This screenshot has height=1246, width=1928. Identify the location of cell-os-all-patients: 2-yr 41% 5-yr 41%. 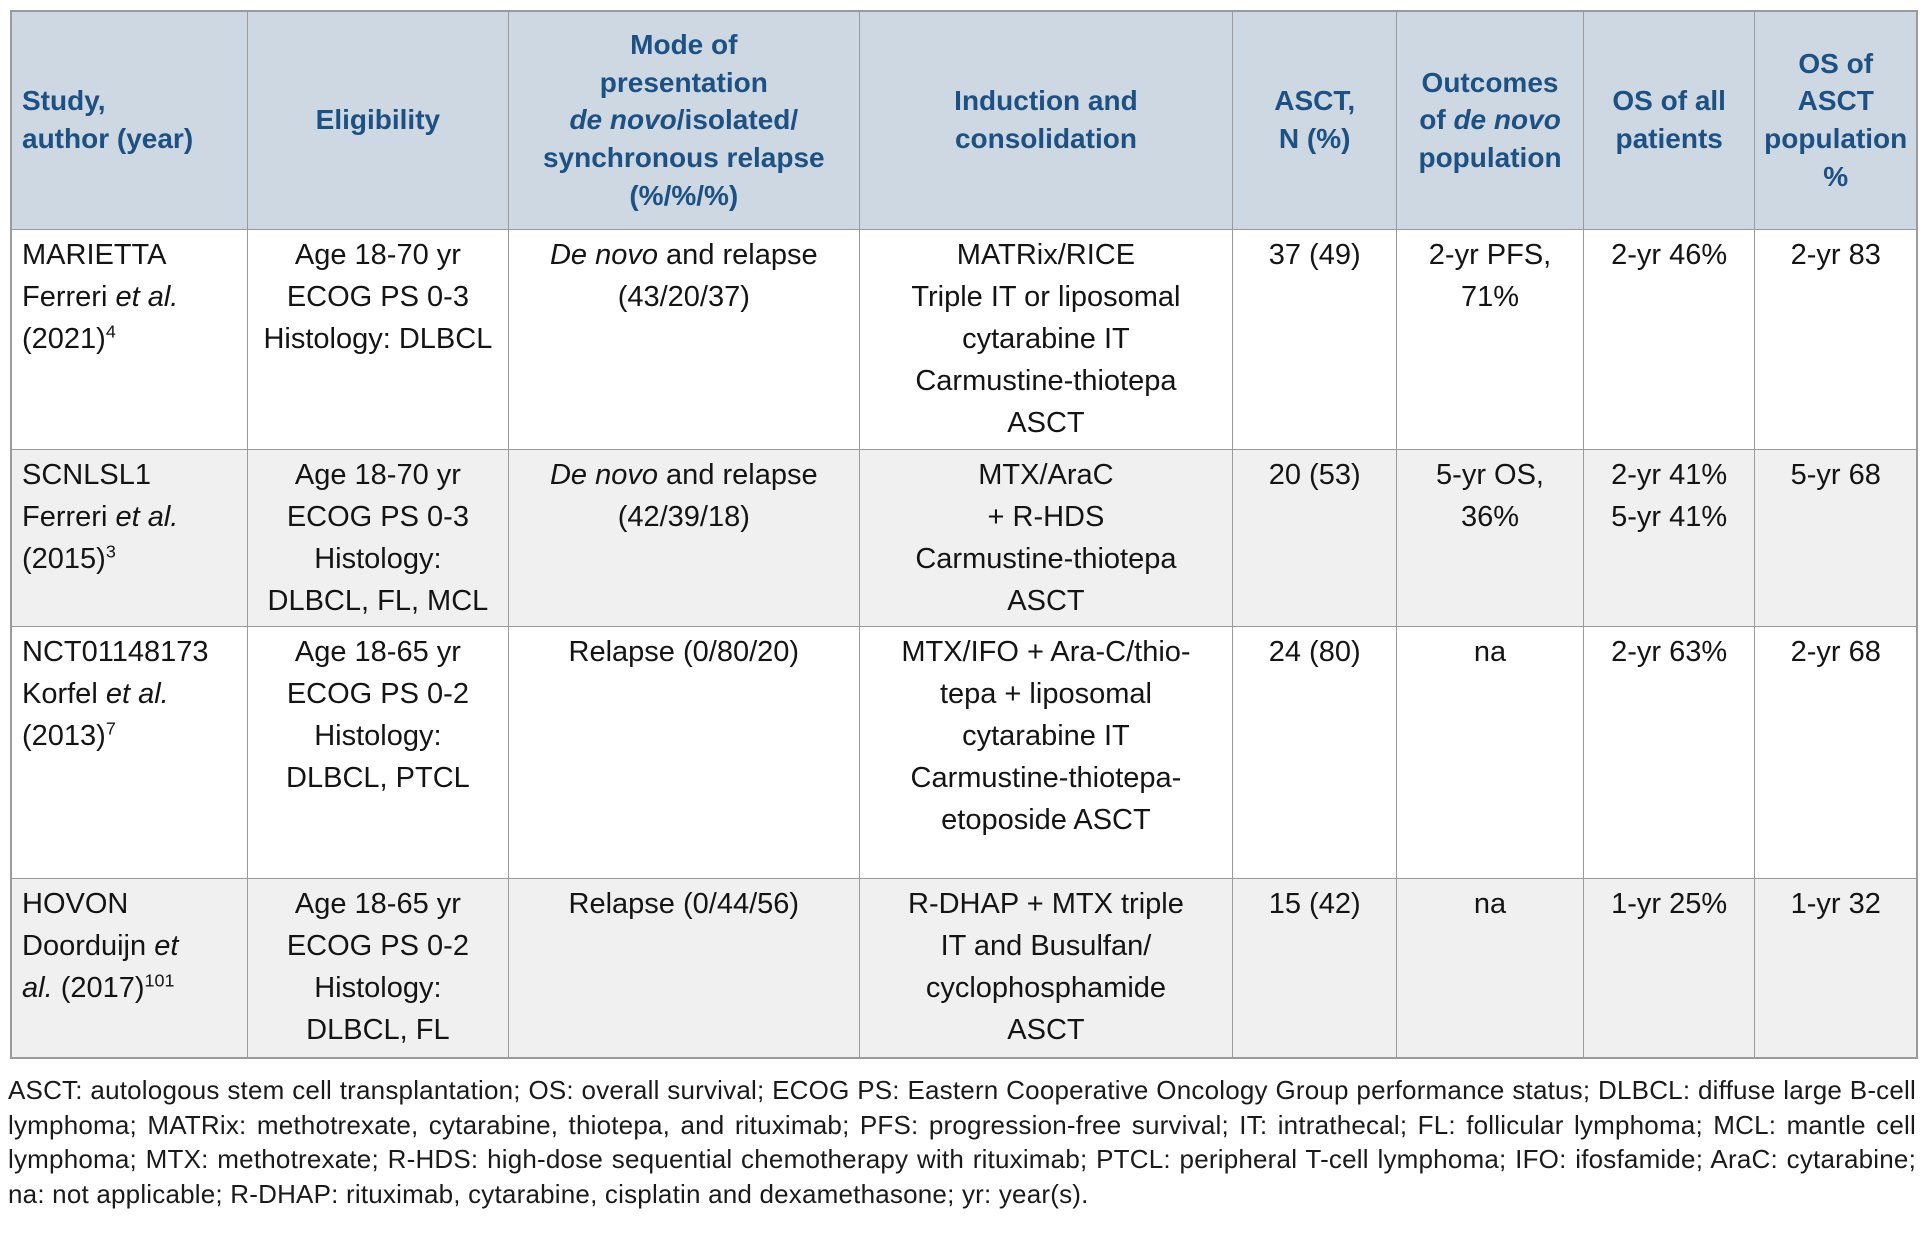
(1669, 537).